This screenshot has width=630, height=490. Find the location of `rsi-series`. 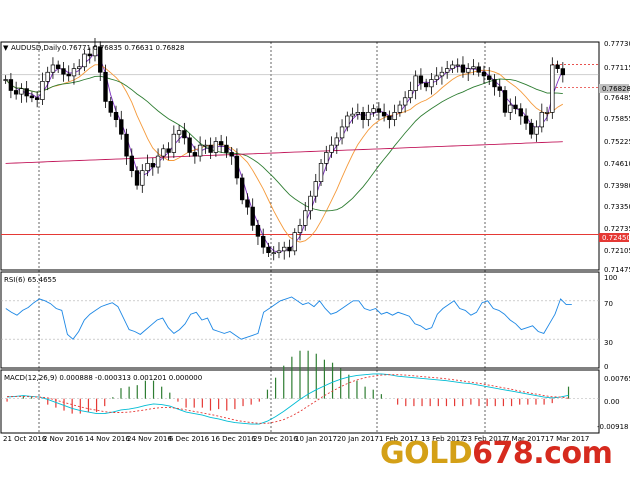

rsi-series is located at coordinates (288, 318).